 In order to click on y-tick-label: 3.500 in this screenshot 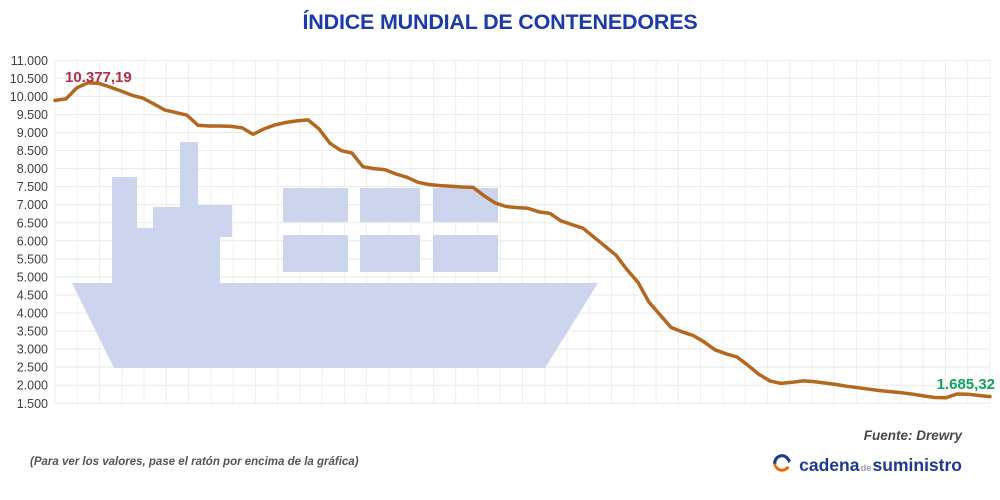, I will do `click(32, 332)`.